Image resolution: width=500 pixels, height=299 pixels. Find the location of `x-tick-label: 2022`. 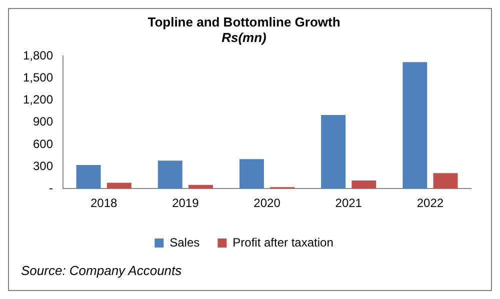

x-tick-label: 2022 is located at coordinates (430, 203).